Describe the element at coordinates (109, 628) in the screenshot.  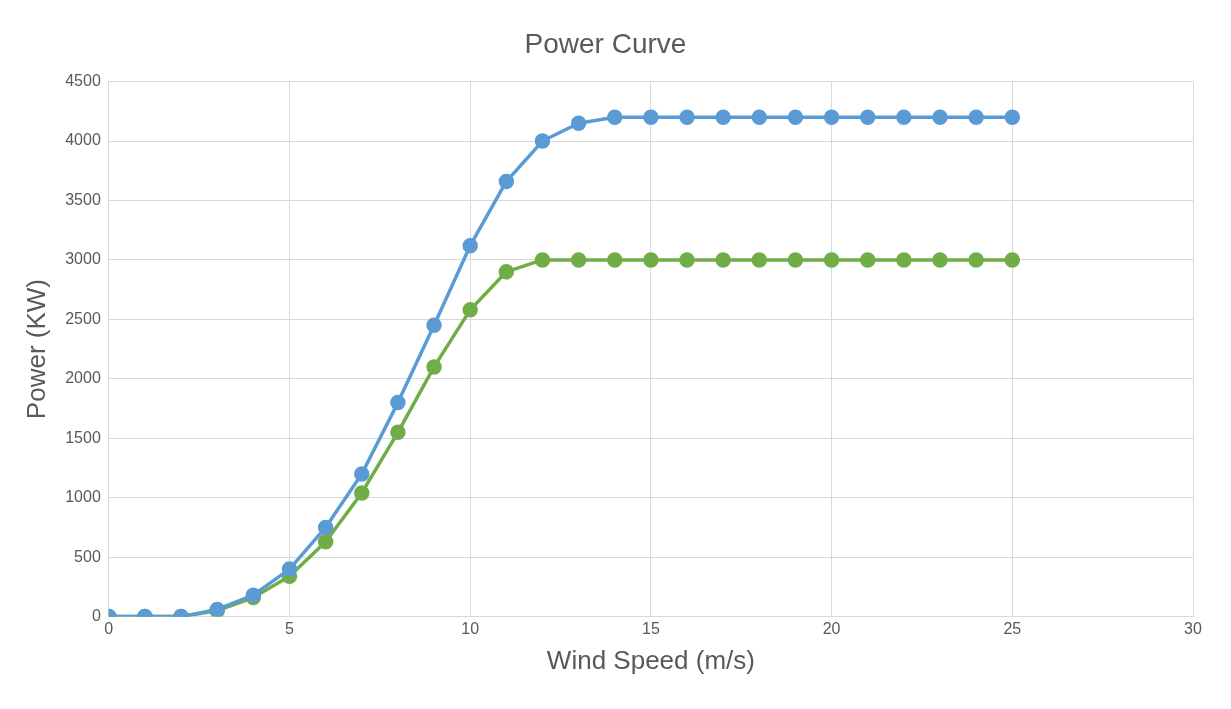
I see `x-tick-label: 0` at that location.